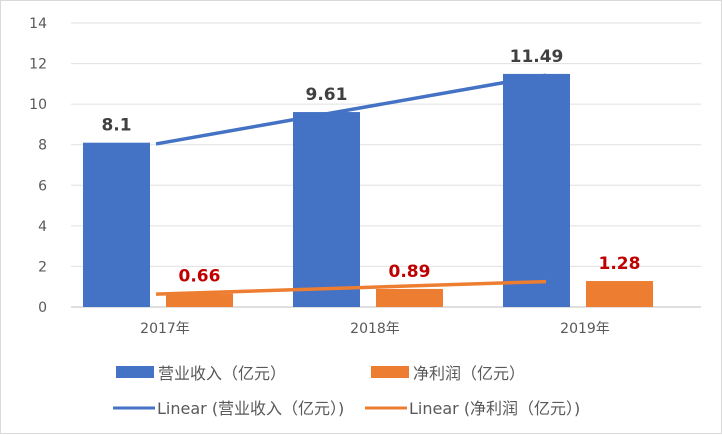  I want to click on y-tick-label: 8, so click(42, 146).